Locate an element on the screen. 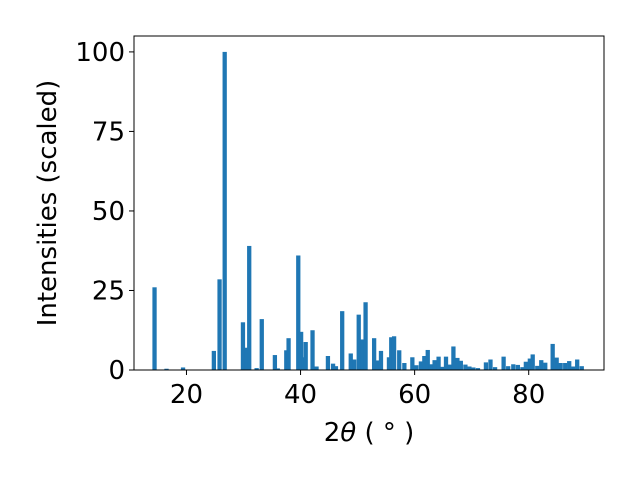 This screenshot has width=640, height=480. y-axis-ticks: 0 25 50 75 100 is located at coordinates (104, 212).